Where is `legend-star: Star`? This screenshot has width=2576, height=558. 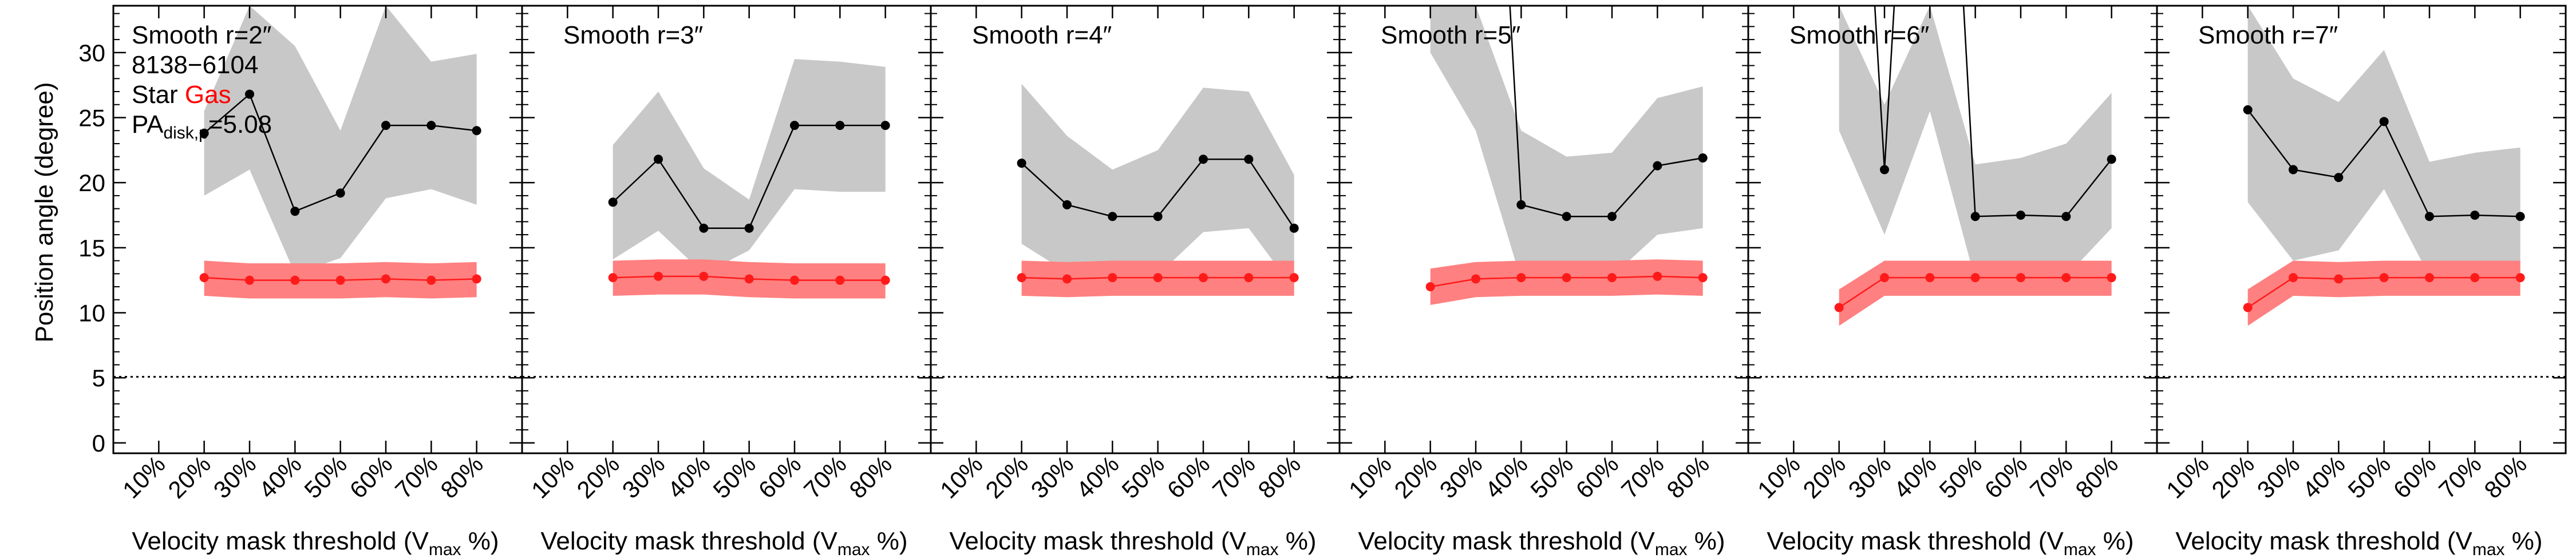 legend-star: Star is located at coordinates (158, 95).